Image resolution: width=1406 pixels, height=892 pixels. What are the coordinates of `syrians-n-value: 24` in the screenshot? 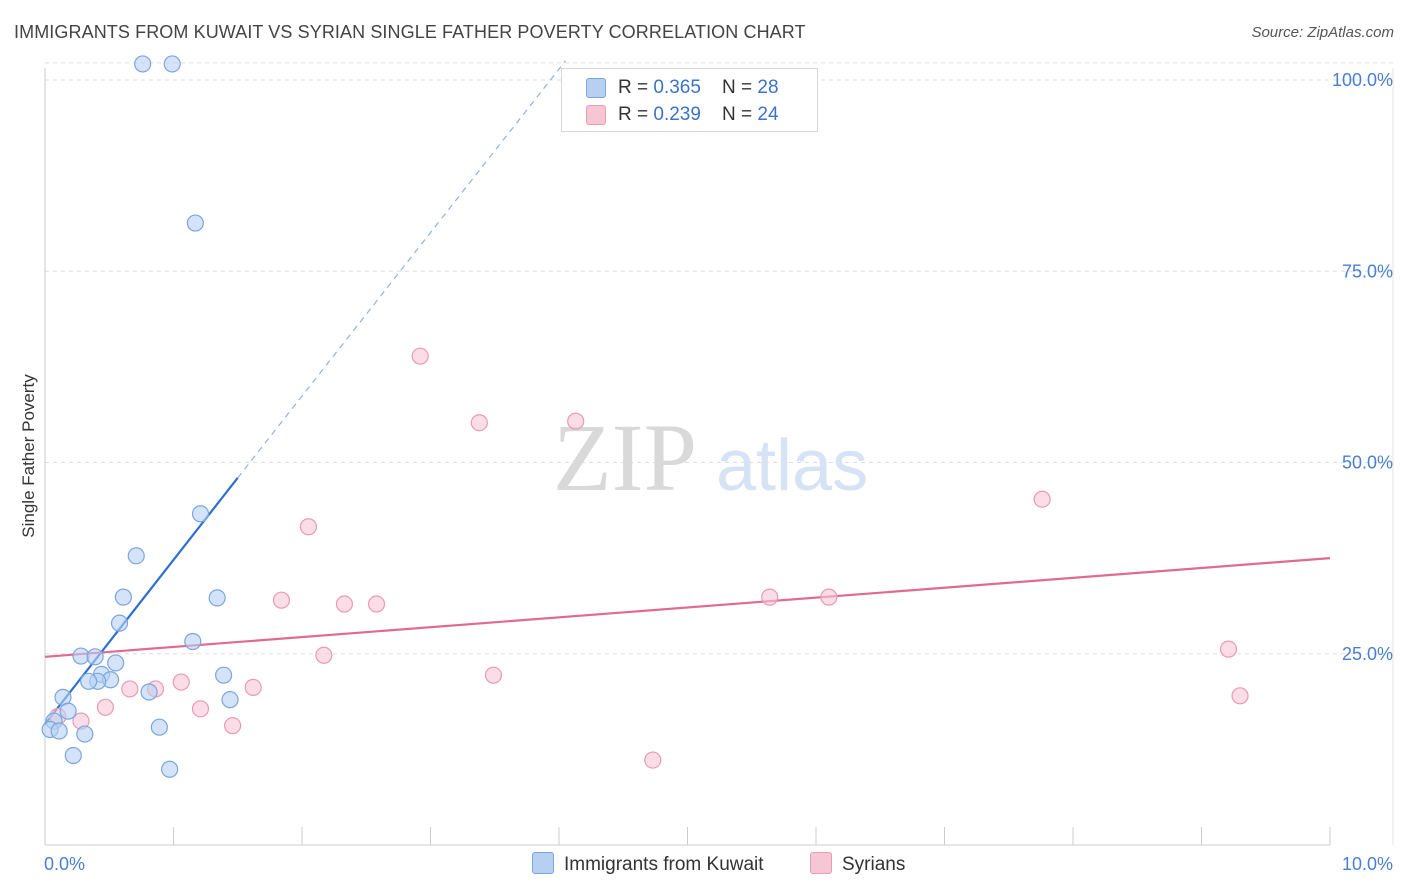 It's located at (768, 114).